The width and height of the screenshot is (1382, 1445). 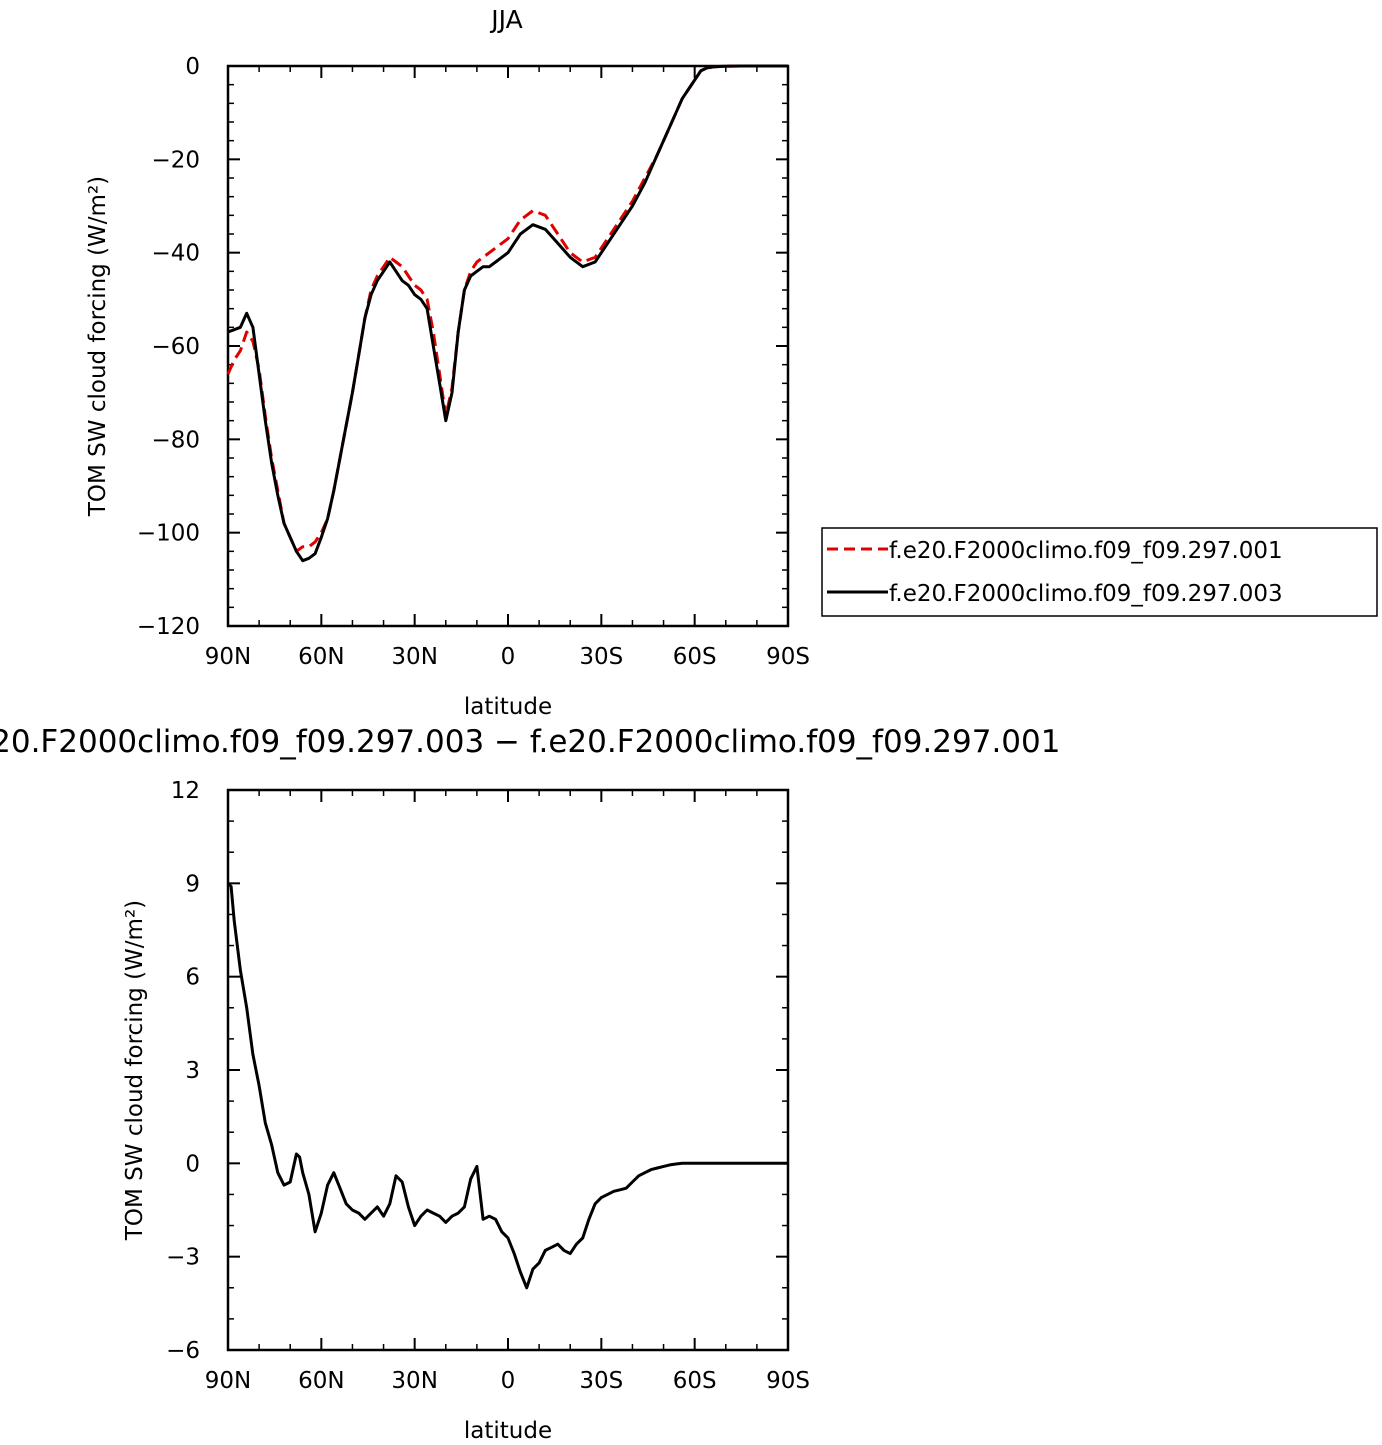 What do you see at coordinates (168, 534) in the screenshot?
I see `top-y-tick-label: −100` at bounding box center [168, 534].